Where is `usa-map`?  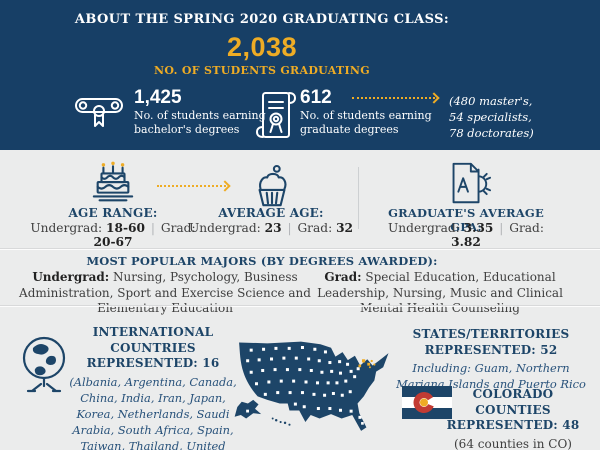 usa-map is located at coordinates (316, 376).